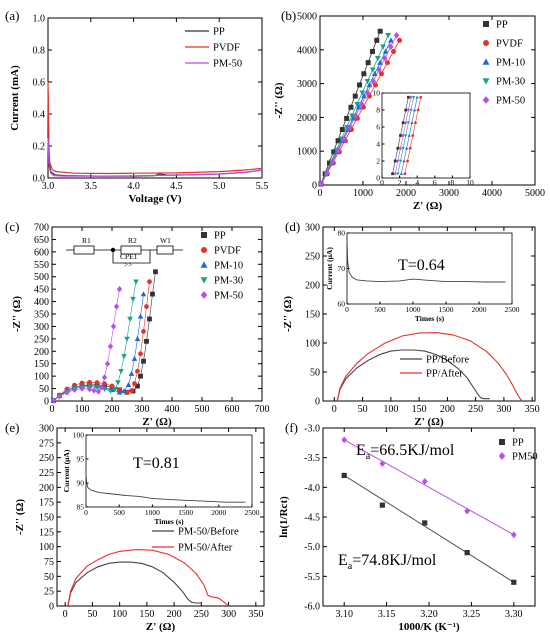  What do you see at coordinates (405, 452) in the screenshot?
I see `activation-energy-pm50: Ea=66.5KJ/mol` at bounding box center [405, 452].